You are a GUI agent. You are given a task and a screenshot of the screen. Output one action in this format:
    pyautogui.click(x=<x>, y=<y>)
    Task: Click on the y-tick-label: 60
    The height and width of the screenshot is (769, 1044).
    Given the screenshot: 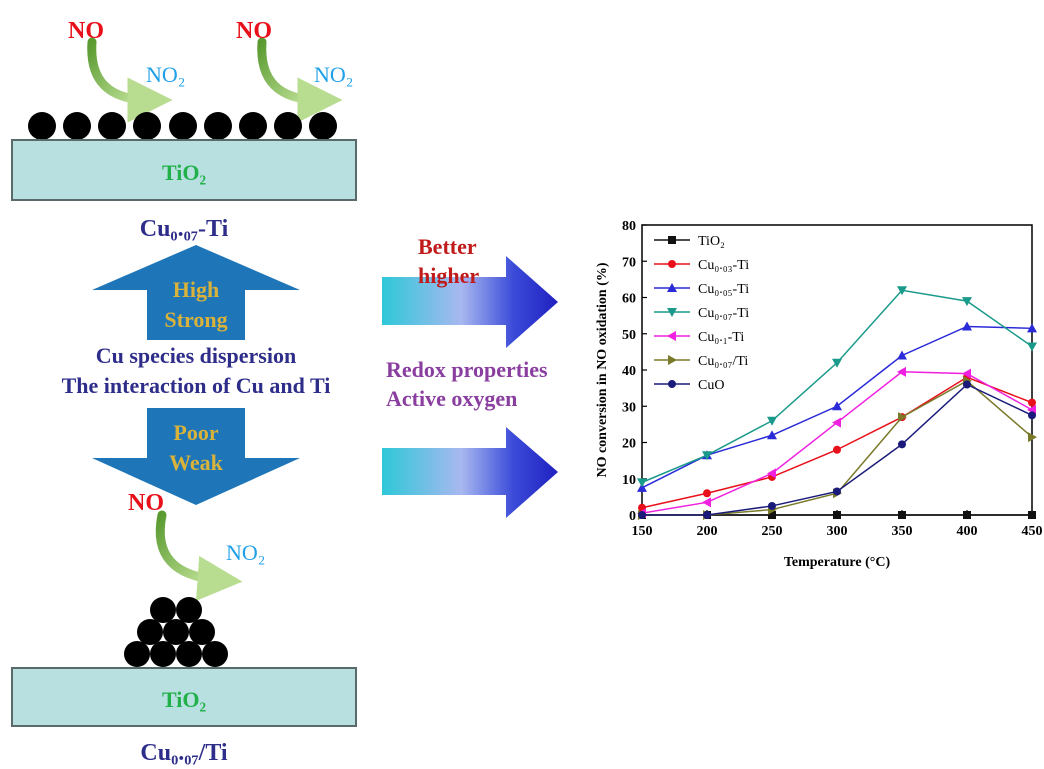 What is the action you would take?
    pyautogui.click(x=629, y=299)
    